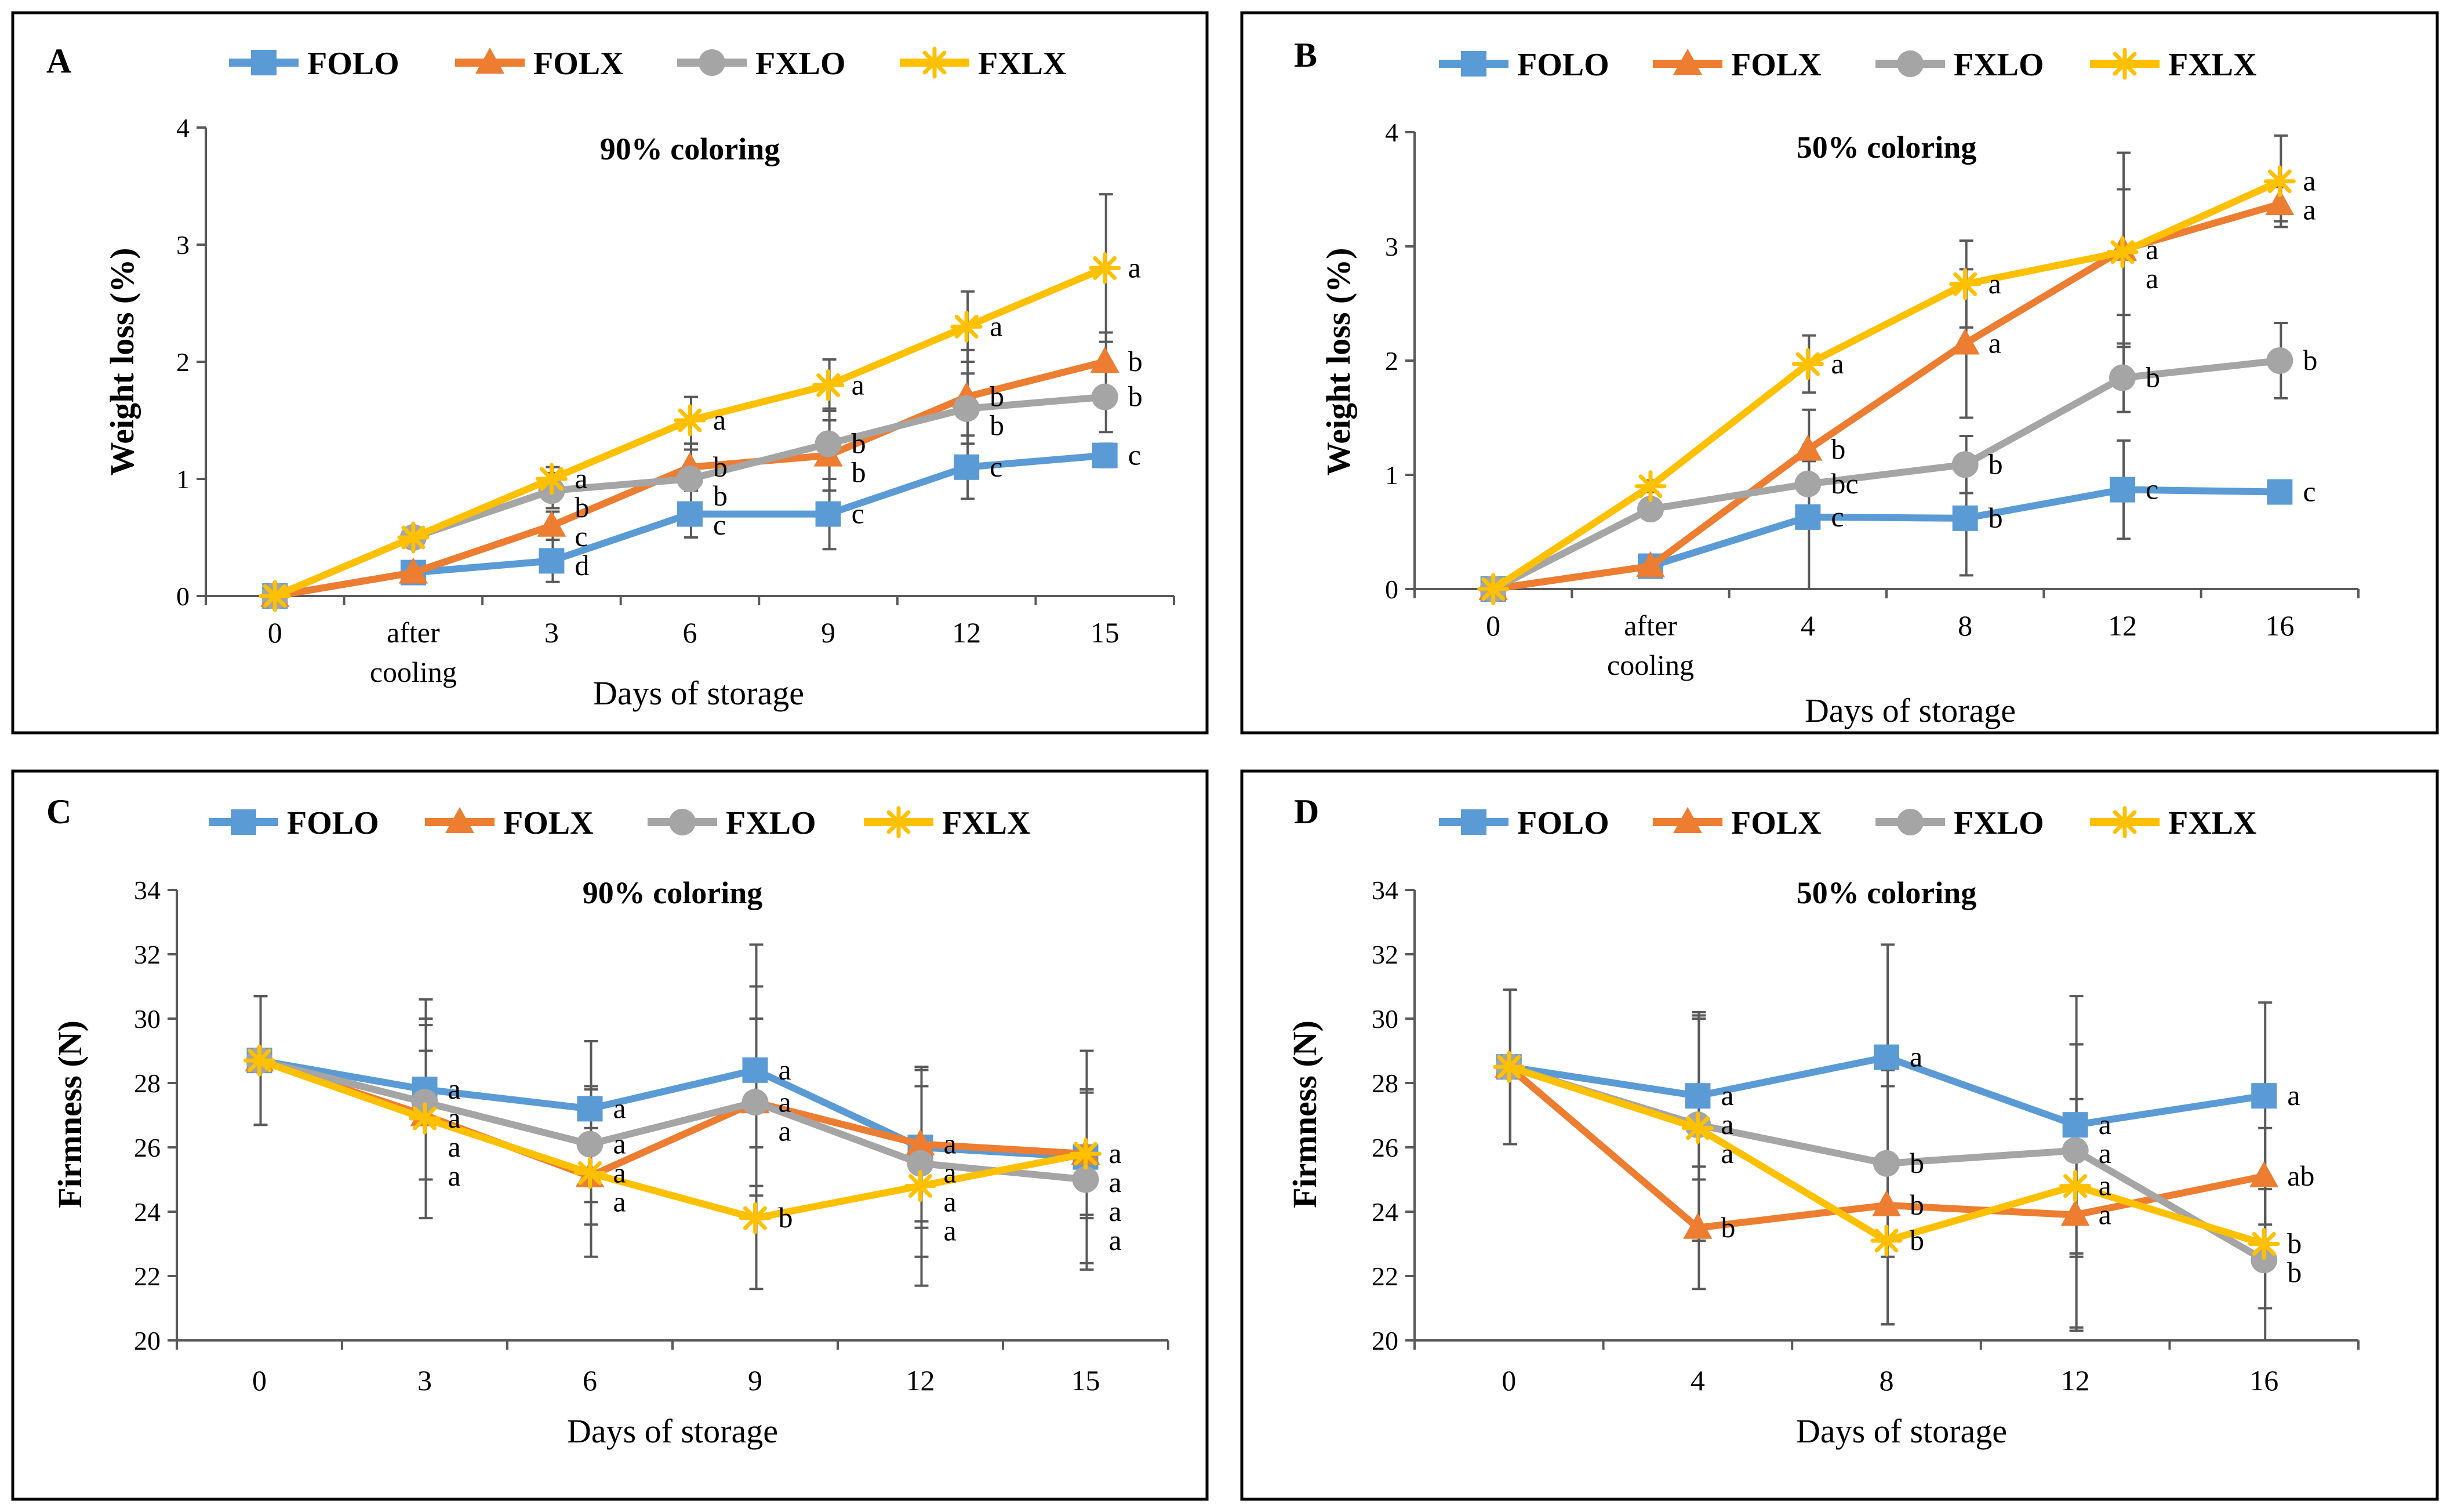 This screenshot has width=2450, height=1512. Describe the element at coordinates (454, 1118) in the screenshot. I see `significance-letter-fxlo: a` at that location.